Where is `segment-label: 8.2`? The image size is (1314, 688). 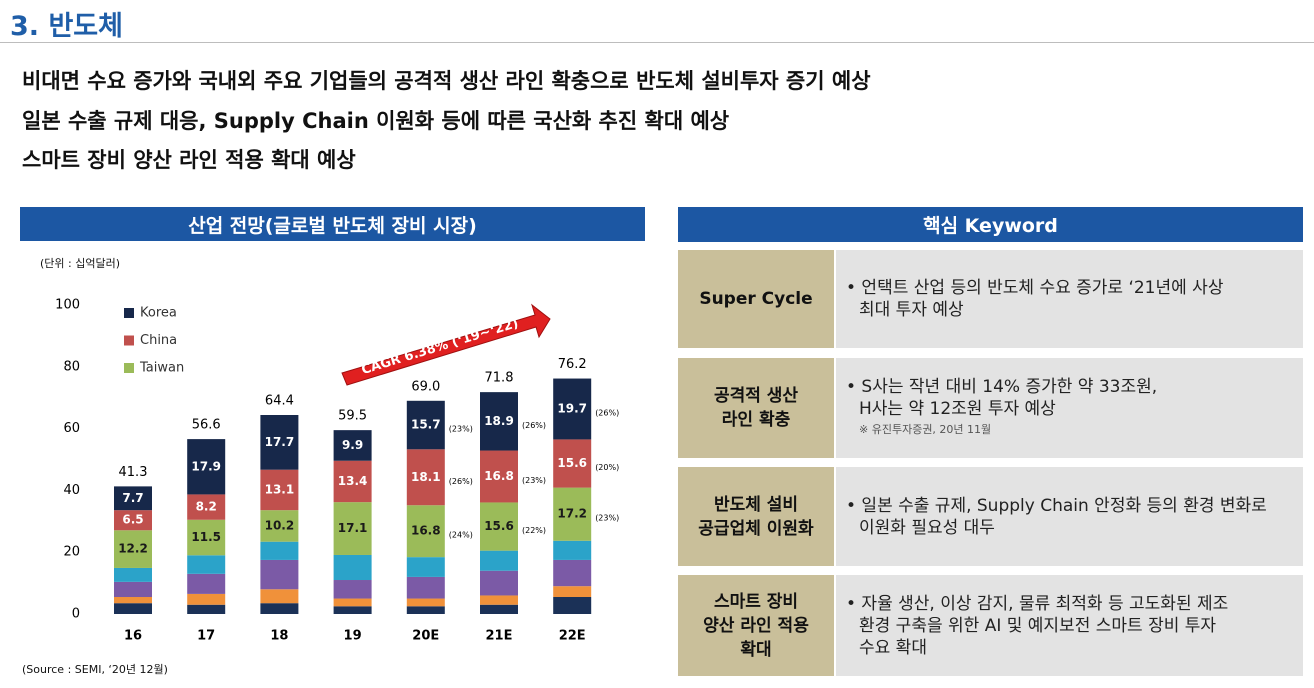
segment-label: 8.2 is located at coordinates (206, 507).